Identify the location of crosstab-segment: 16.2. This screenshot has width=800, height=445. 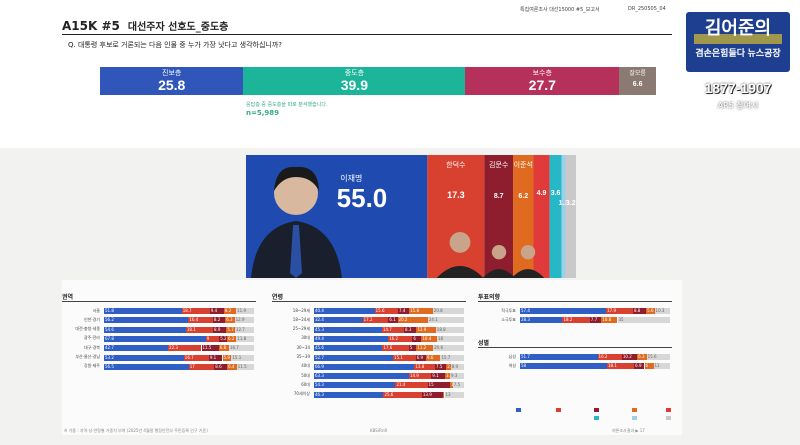
(400, 338).